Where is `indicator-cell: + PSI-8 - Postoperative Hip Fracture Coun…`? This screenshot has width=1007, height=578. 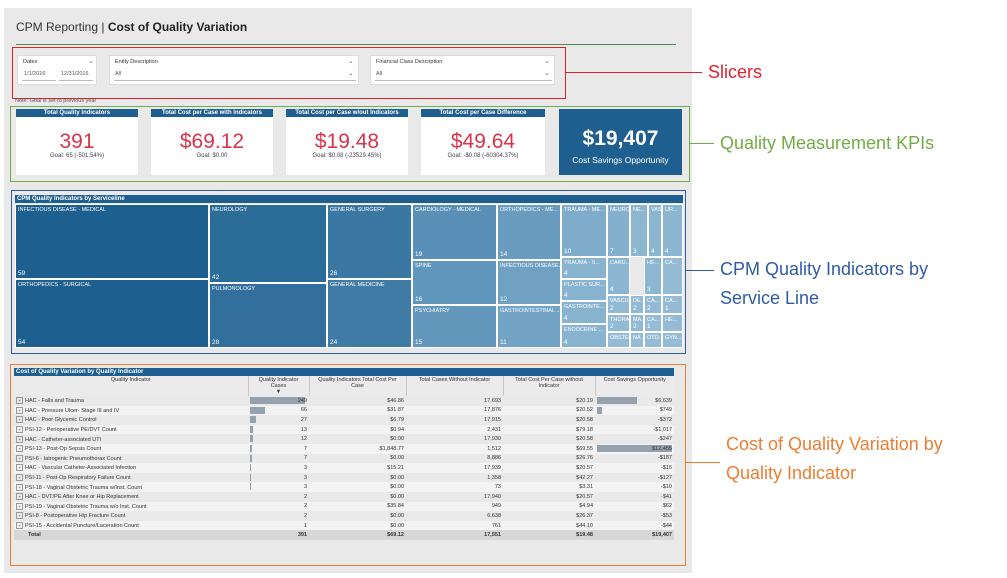
indicator-cell: + PSI-8 - Postoperative Hip Fracture Coun… is located at coordinates (131, 516).